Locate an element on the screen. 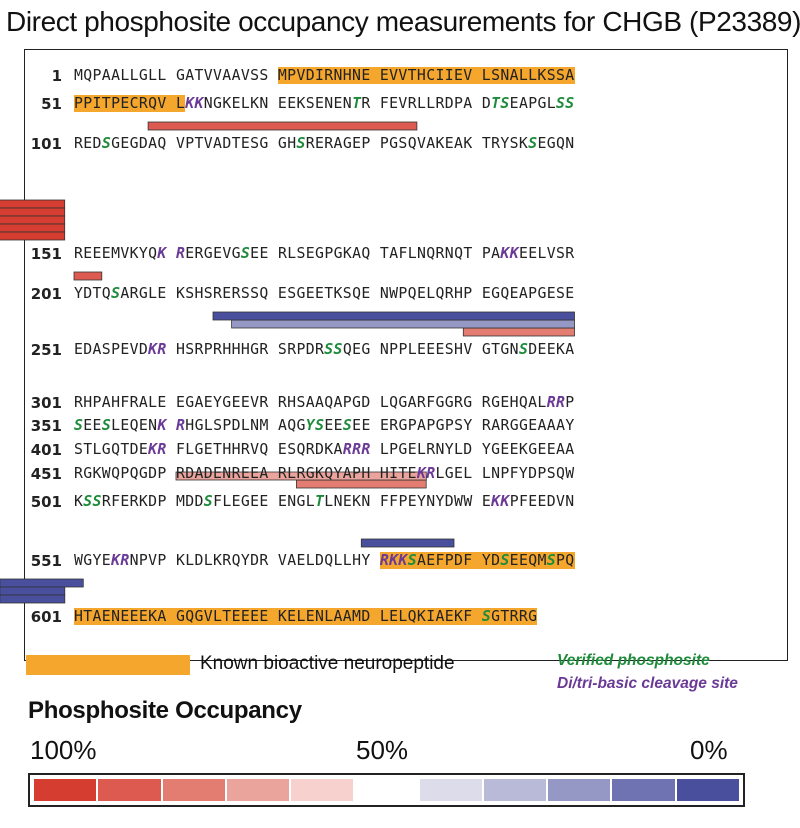 The image size is (800, 828). residue-position-label: 601 is located at coordinates (46, 617).